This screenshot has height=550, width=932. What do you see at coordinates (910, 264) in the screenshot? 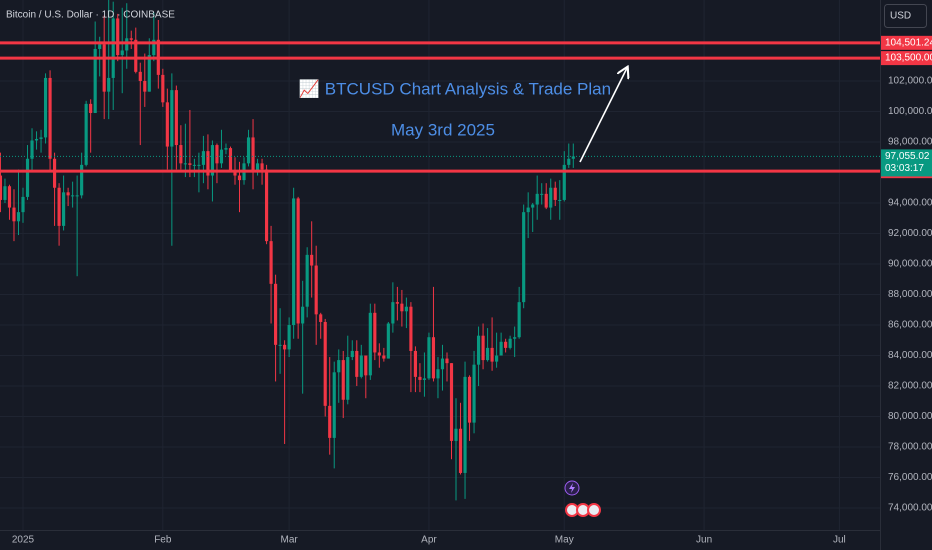
I see `y-tick-label: 90,000.00` at bounding box center [910, 264].